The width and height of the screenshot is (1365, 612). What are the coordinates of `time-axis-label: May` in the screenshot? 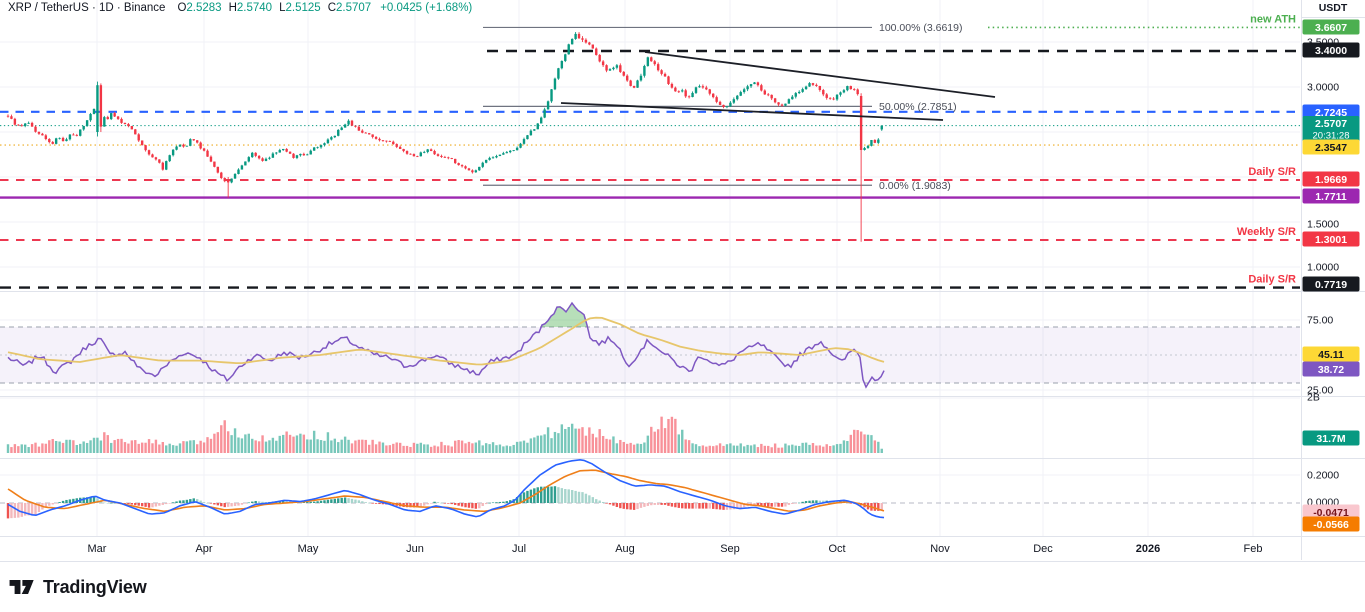 It's located at (308, 549).